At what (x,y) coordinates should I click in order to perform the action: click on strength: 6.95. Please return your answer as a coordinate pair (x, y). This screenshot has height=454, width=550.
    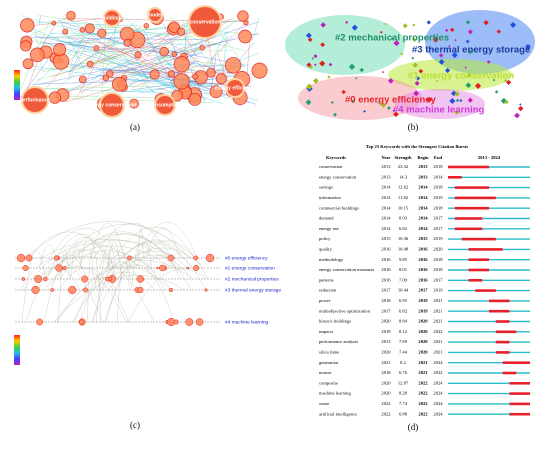
    Looking at the image, I should click on (403, 300).